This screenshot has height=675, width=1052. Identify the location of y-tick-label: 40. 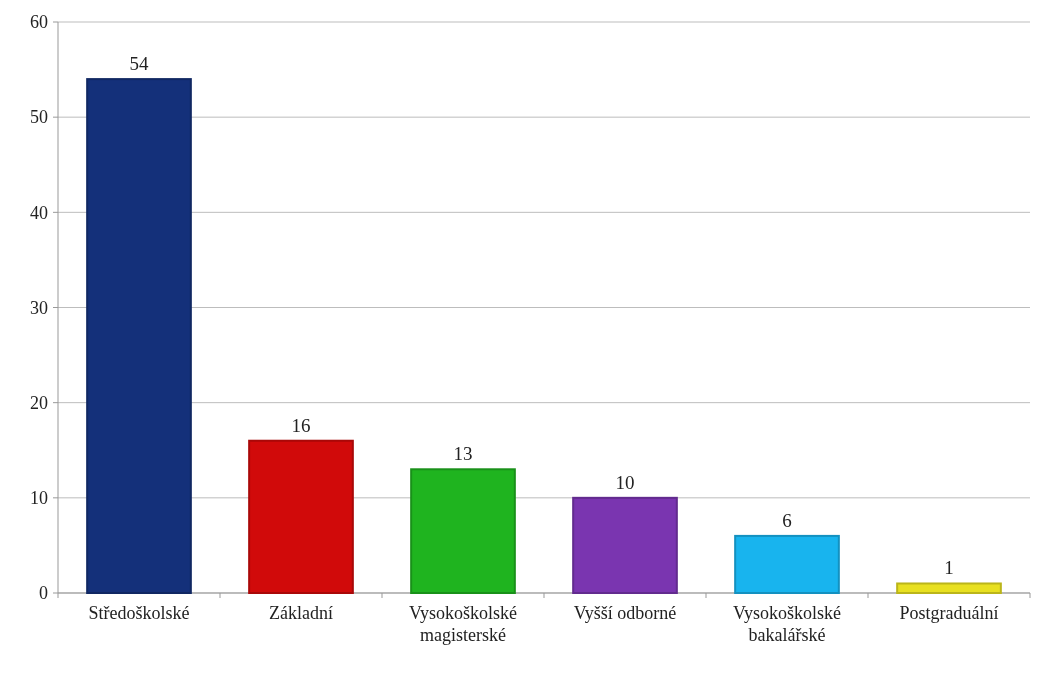
(39, 212).